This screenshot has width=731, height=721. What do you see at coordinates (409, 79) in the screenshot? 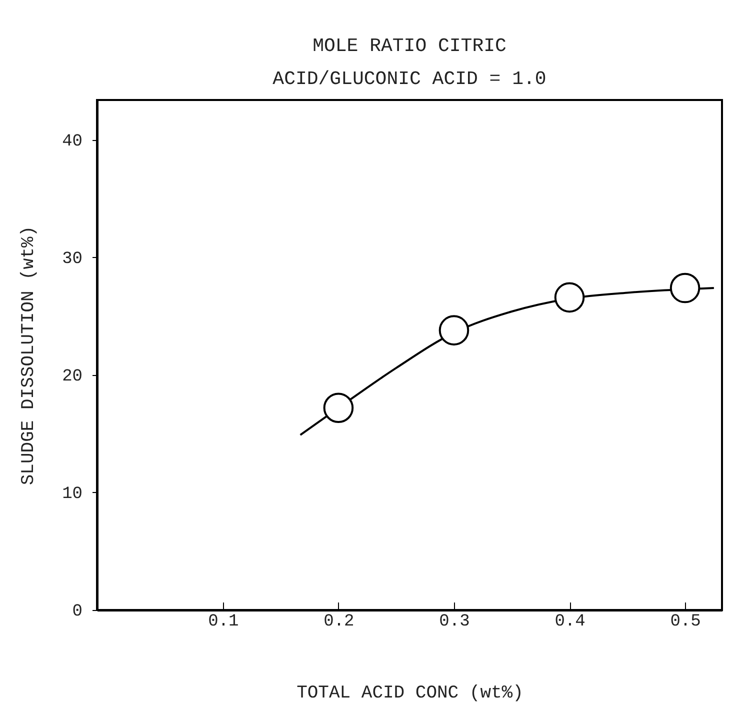
I see `chart-subtitle: ACID/GLUCONIC ACID = 1.0` at bounding box center [409, 79].